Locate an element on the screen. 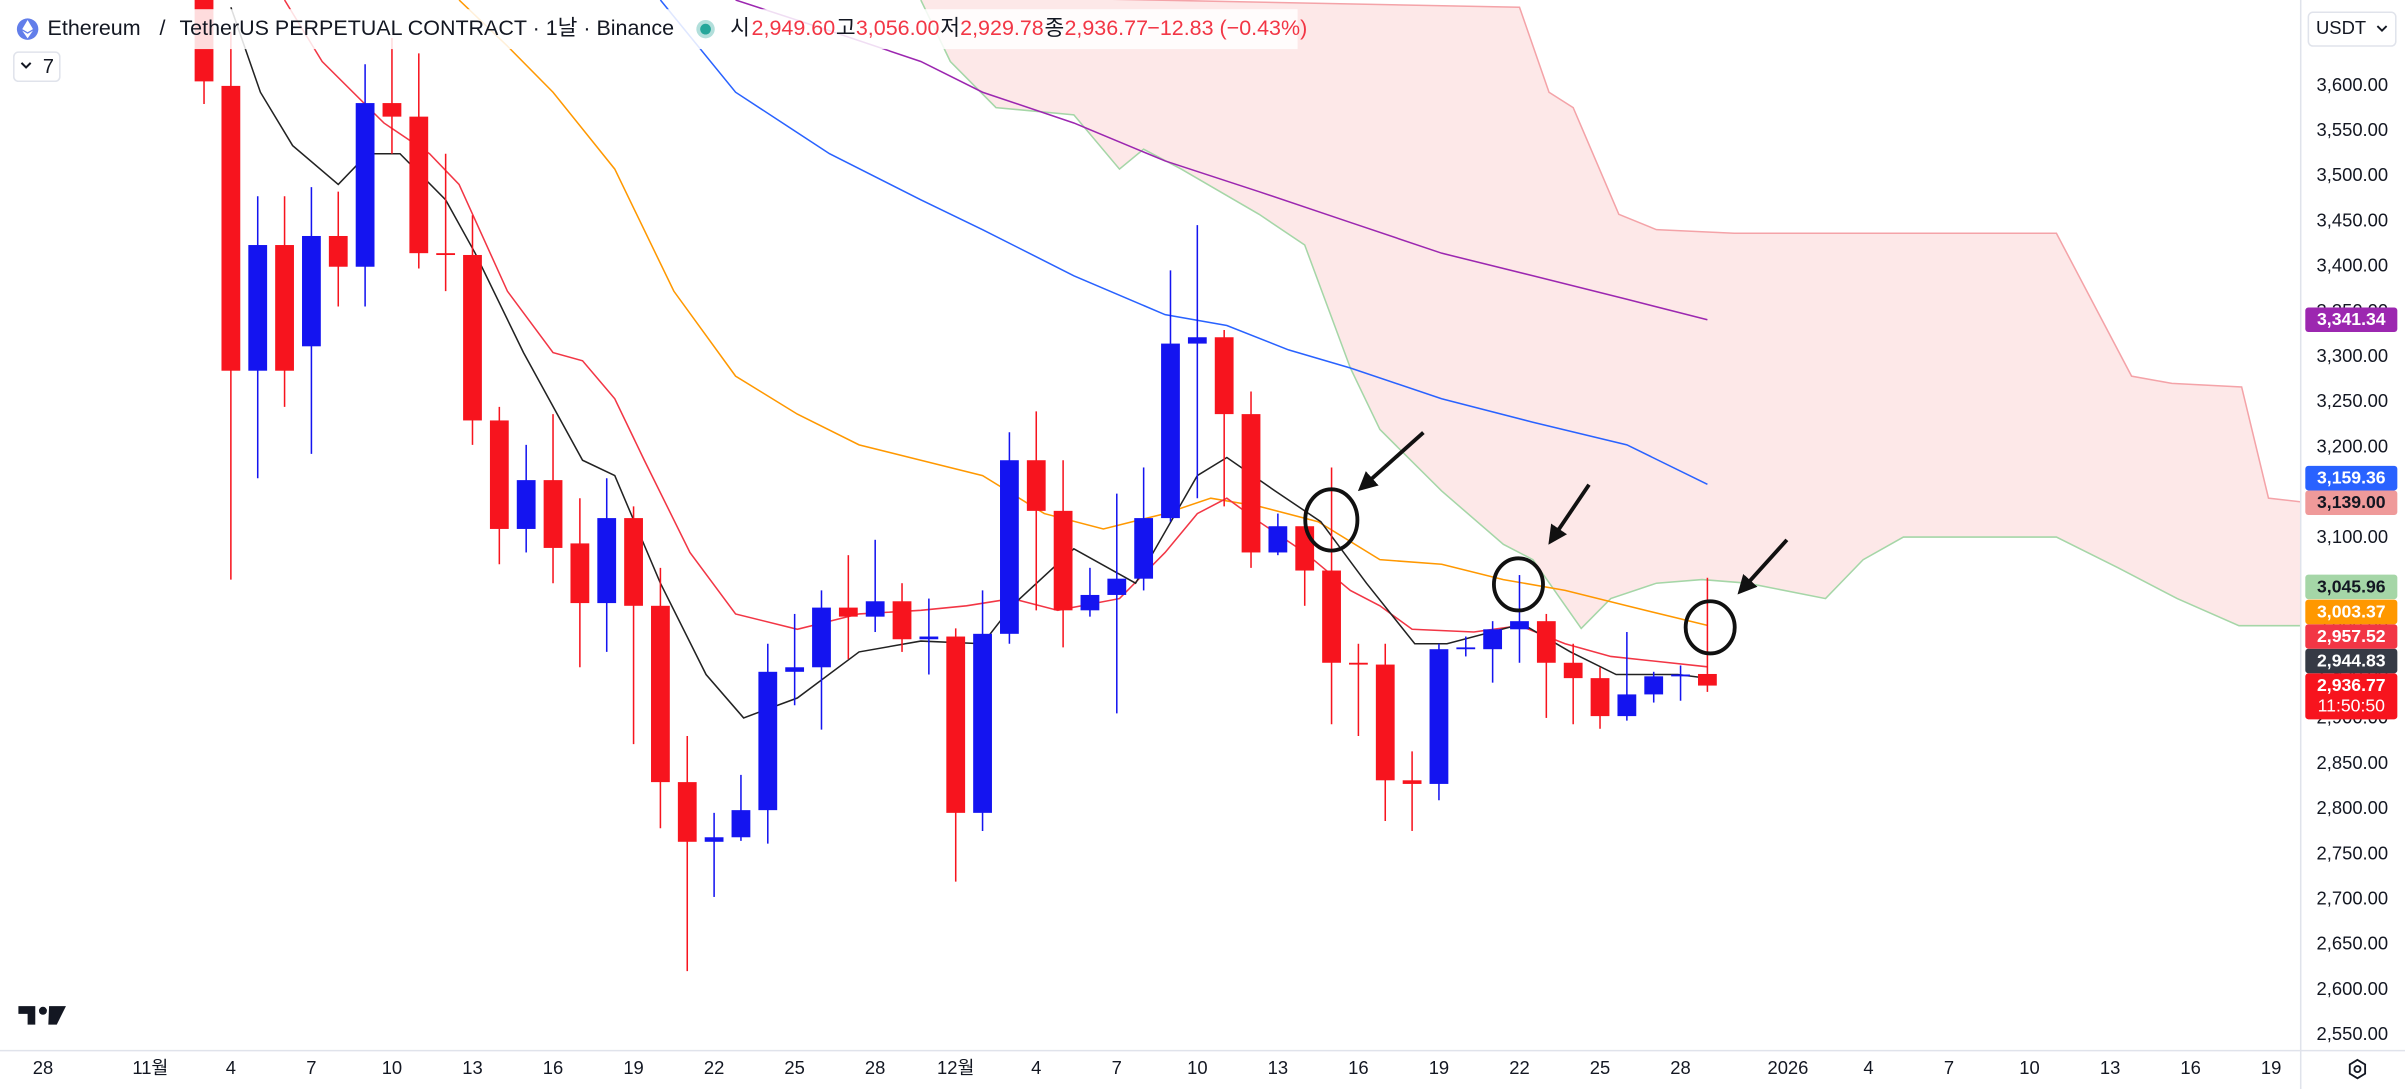 The image size is (2405, 1089). price-tag-label: 2,936.77 is located at coordinates (2351, 685).